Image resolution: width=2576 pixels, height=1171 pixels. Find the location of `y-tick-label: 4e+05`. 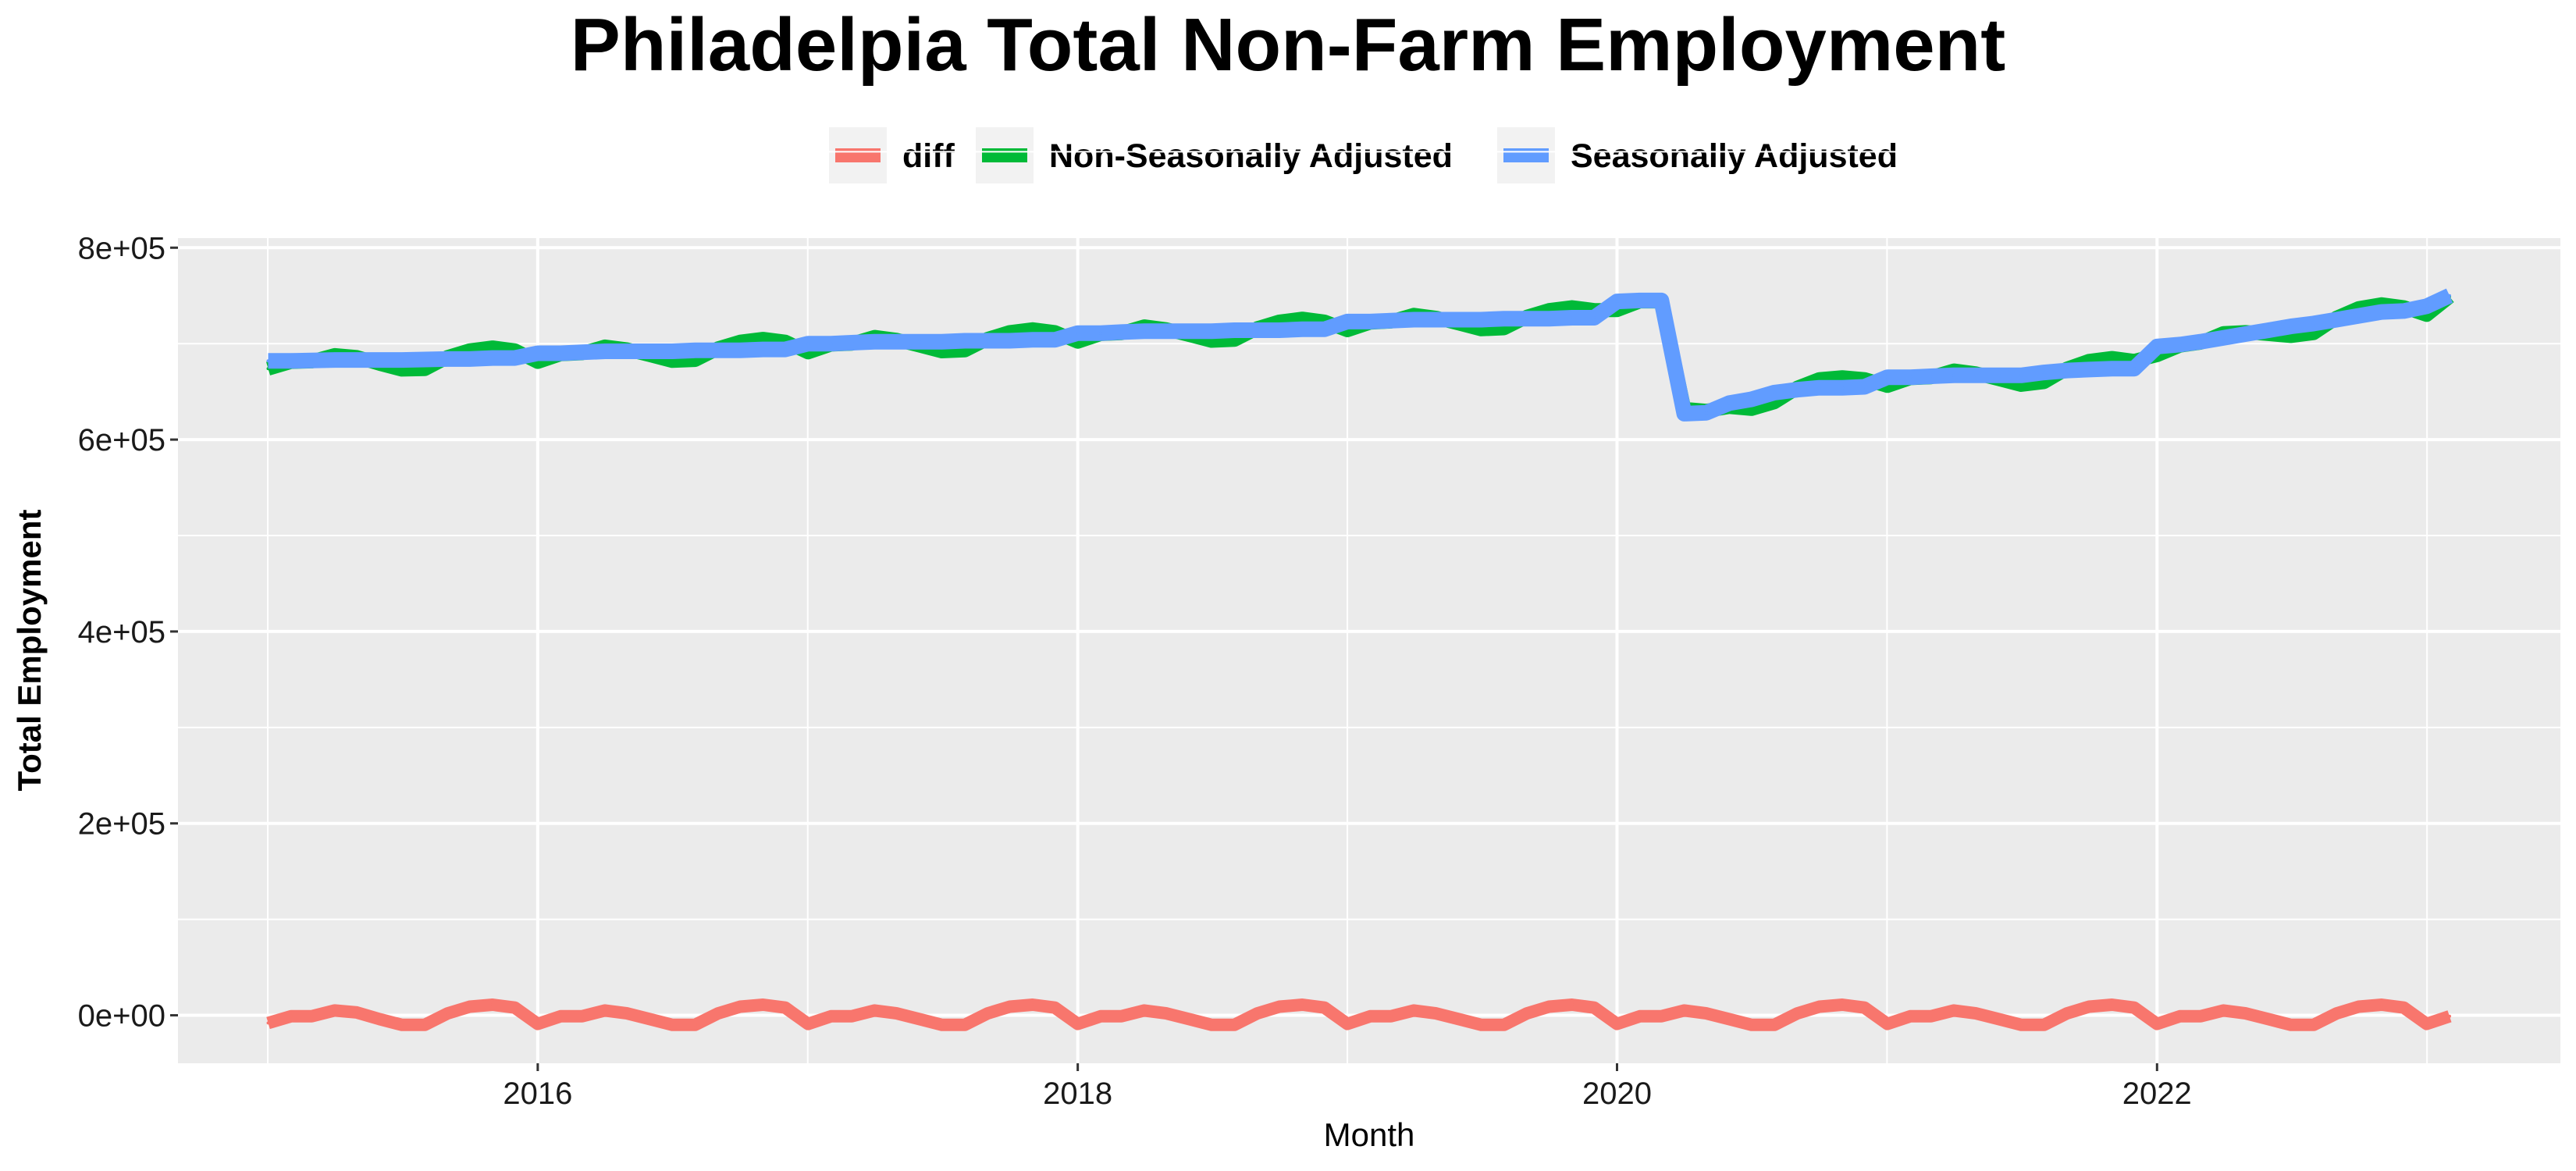

y-tick-label: 4e+05 is located at coordinates (121, 632).